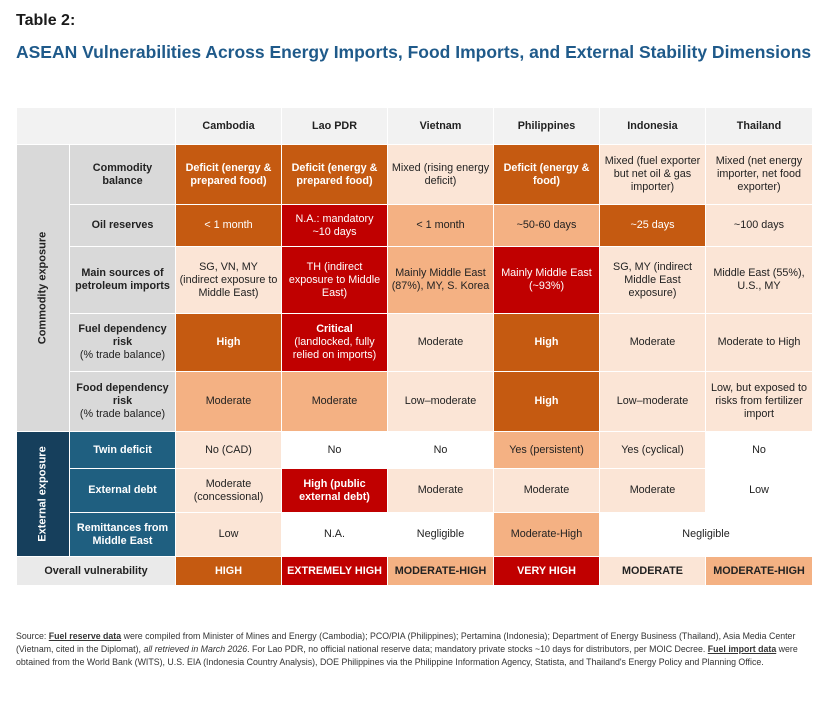 This screenshot has width=840, height=703. I want to click on row-label-text: Fuel dependency risk, so click(122, 335).